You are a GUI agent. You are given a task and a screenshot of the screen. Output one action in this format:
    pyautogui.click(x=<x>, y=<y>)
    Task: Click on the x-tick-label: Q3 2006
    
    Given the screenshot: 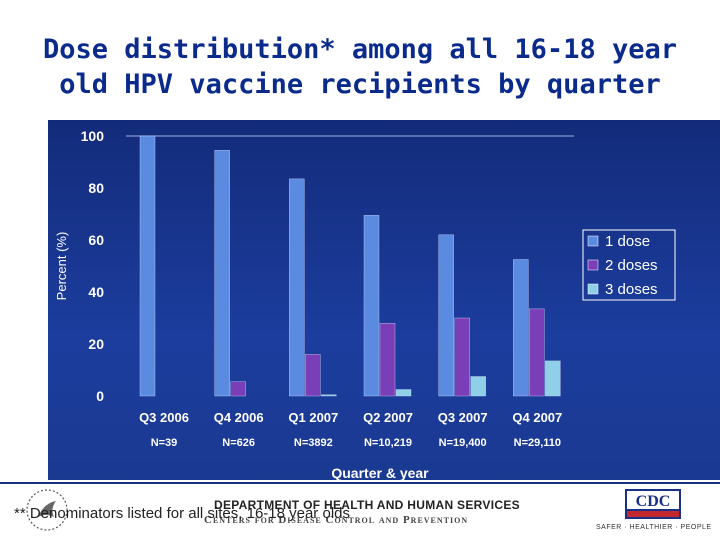 What is the action you would take?
    pyautogui.click(x=164, y=417)
    